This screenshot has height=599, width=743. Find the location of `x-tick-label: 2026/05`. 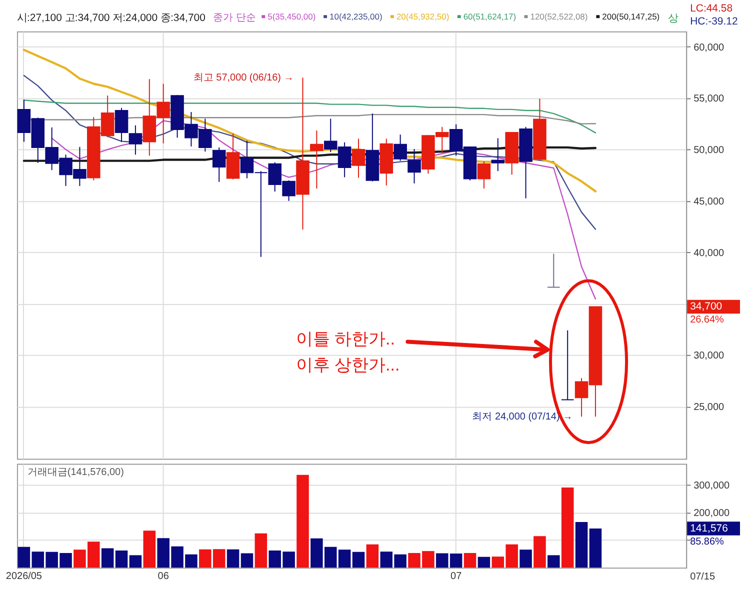

x-tick-label: 2026/05 is located at coordinates (24, 576).